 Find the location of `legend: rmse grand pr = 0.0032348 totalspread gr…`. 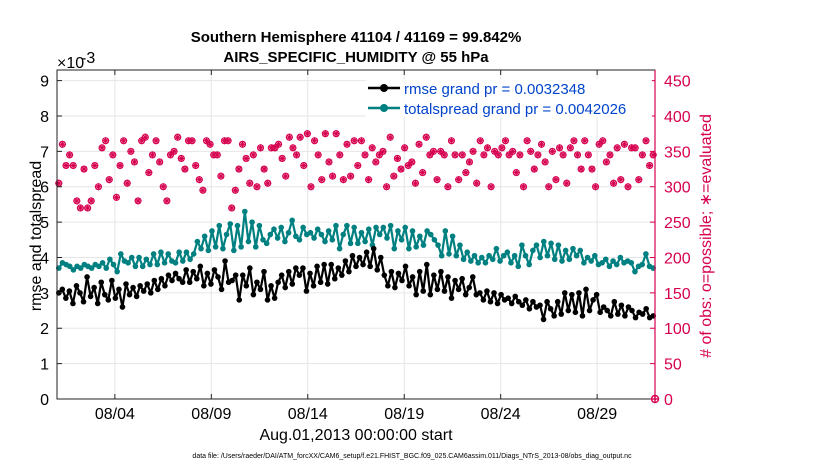

legend: rmse grand pr = 0.0032348 totalspread gr… is located at coordinates (509, 98).